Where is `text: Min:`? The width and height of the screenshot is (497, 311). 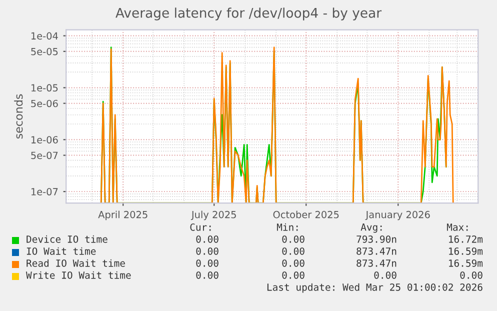 text: Min: is located at coordinates (287, 227).